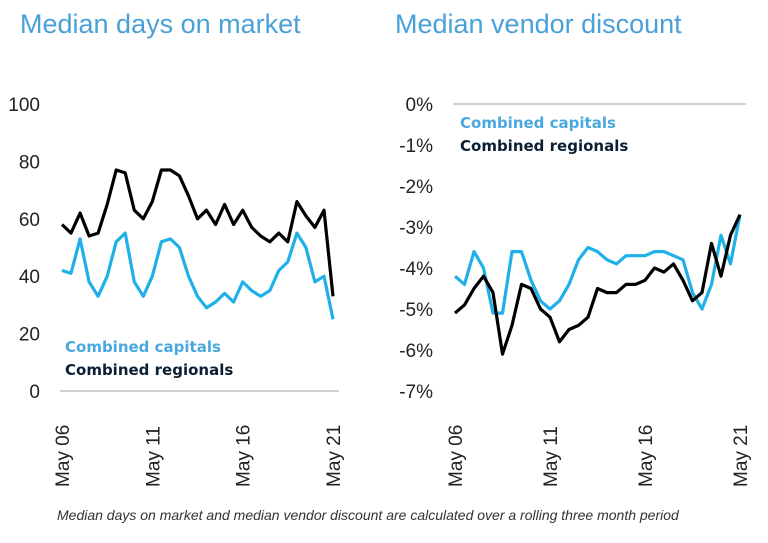 The height and width of the screenshot is (543, 768). What do you see at coordinates (416, 146) in the screenshot?
I see `y-tick-label: -1%` at bounding box center [416, 146].